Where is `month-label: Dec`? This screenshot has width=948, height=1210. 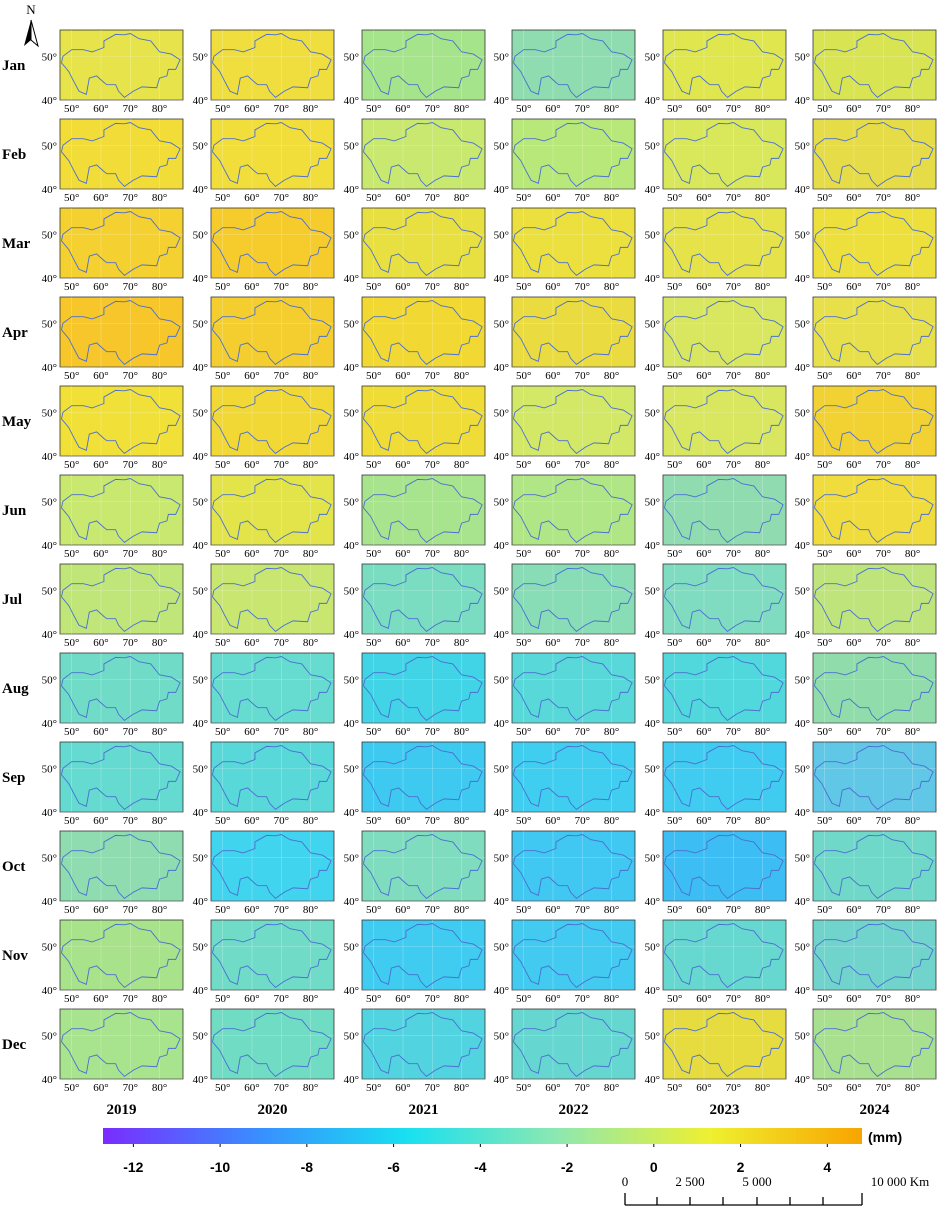
month-label: Dec is located at coordinates (14, 1045).